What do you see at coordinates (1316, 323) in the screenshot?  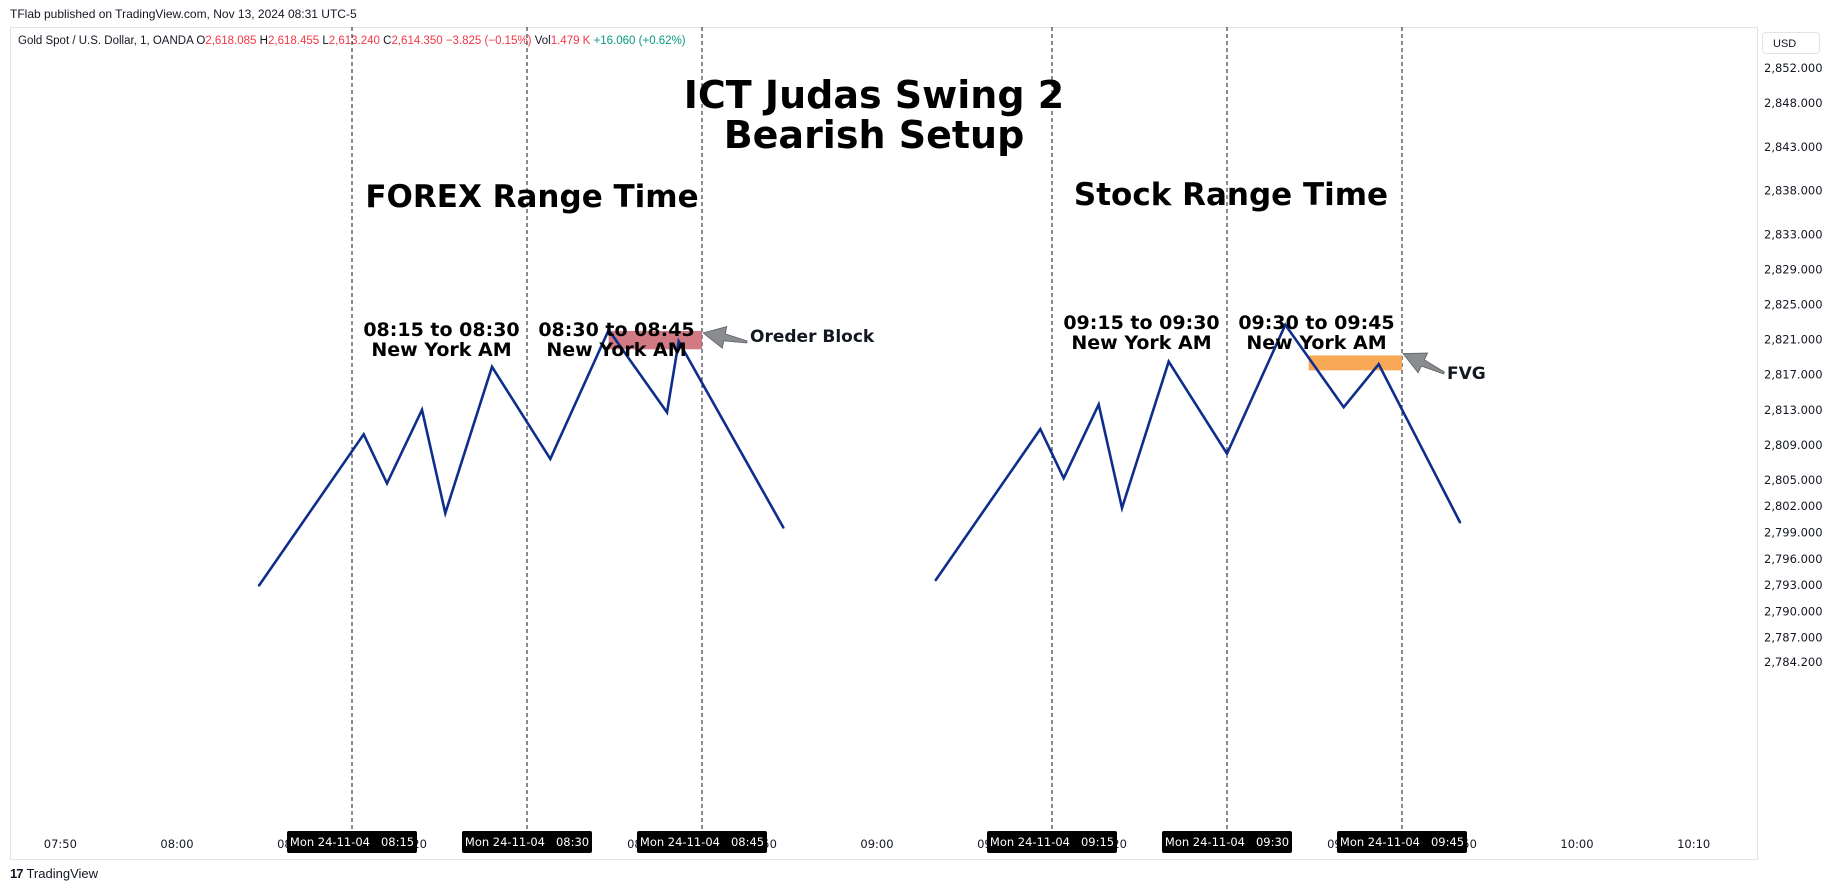 I see `time-window-label: 09:30 to 09:45` at bounding box center [1316, 323].